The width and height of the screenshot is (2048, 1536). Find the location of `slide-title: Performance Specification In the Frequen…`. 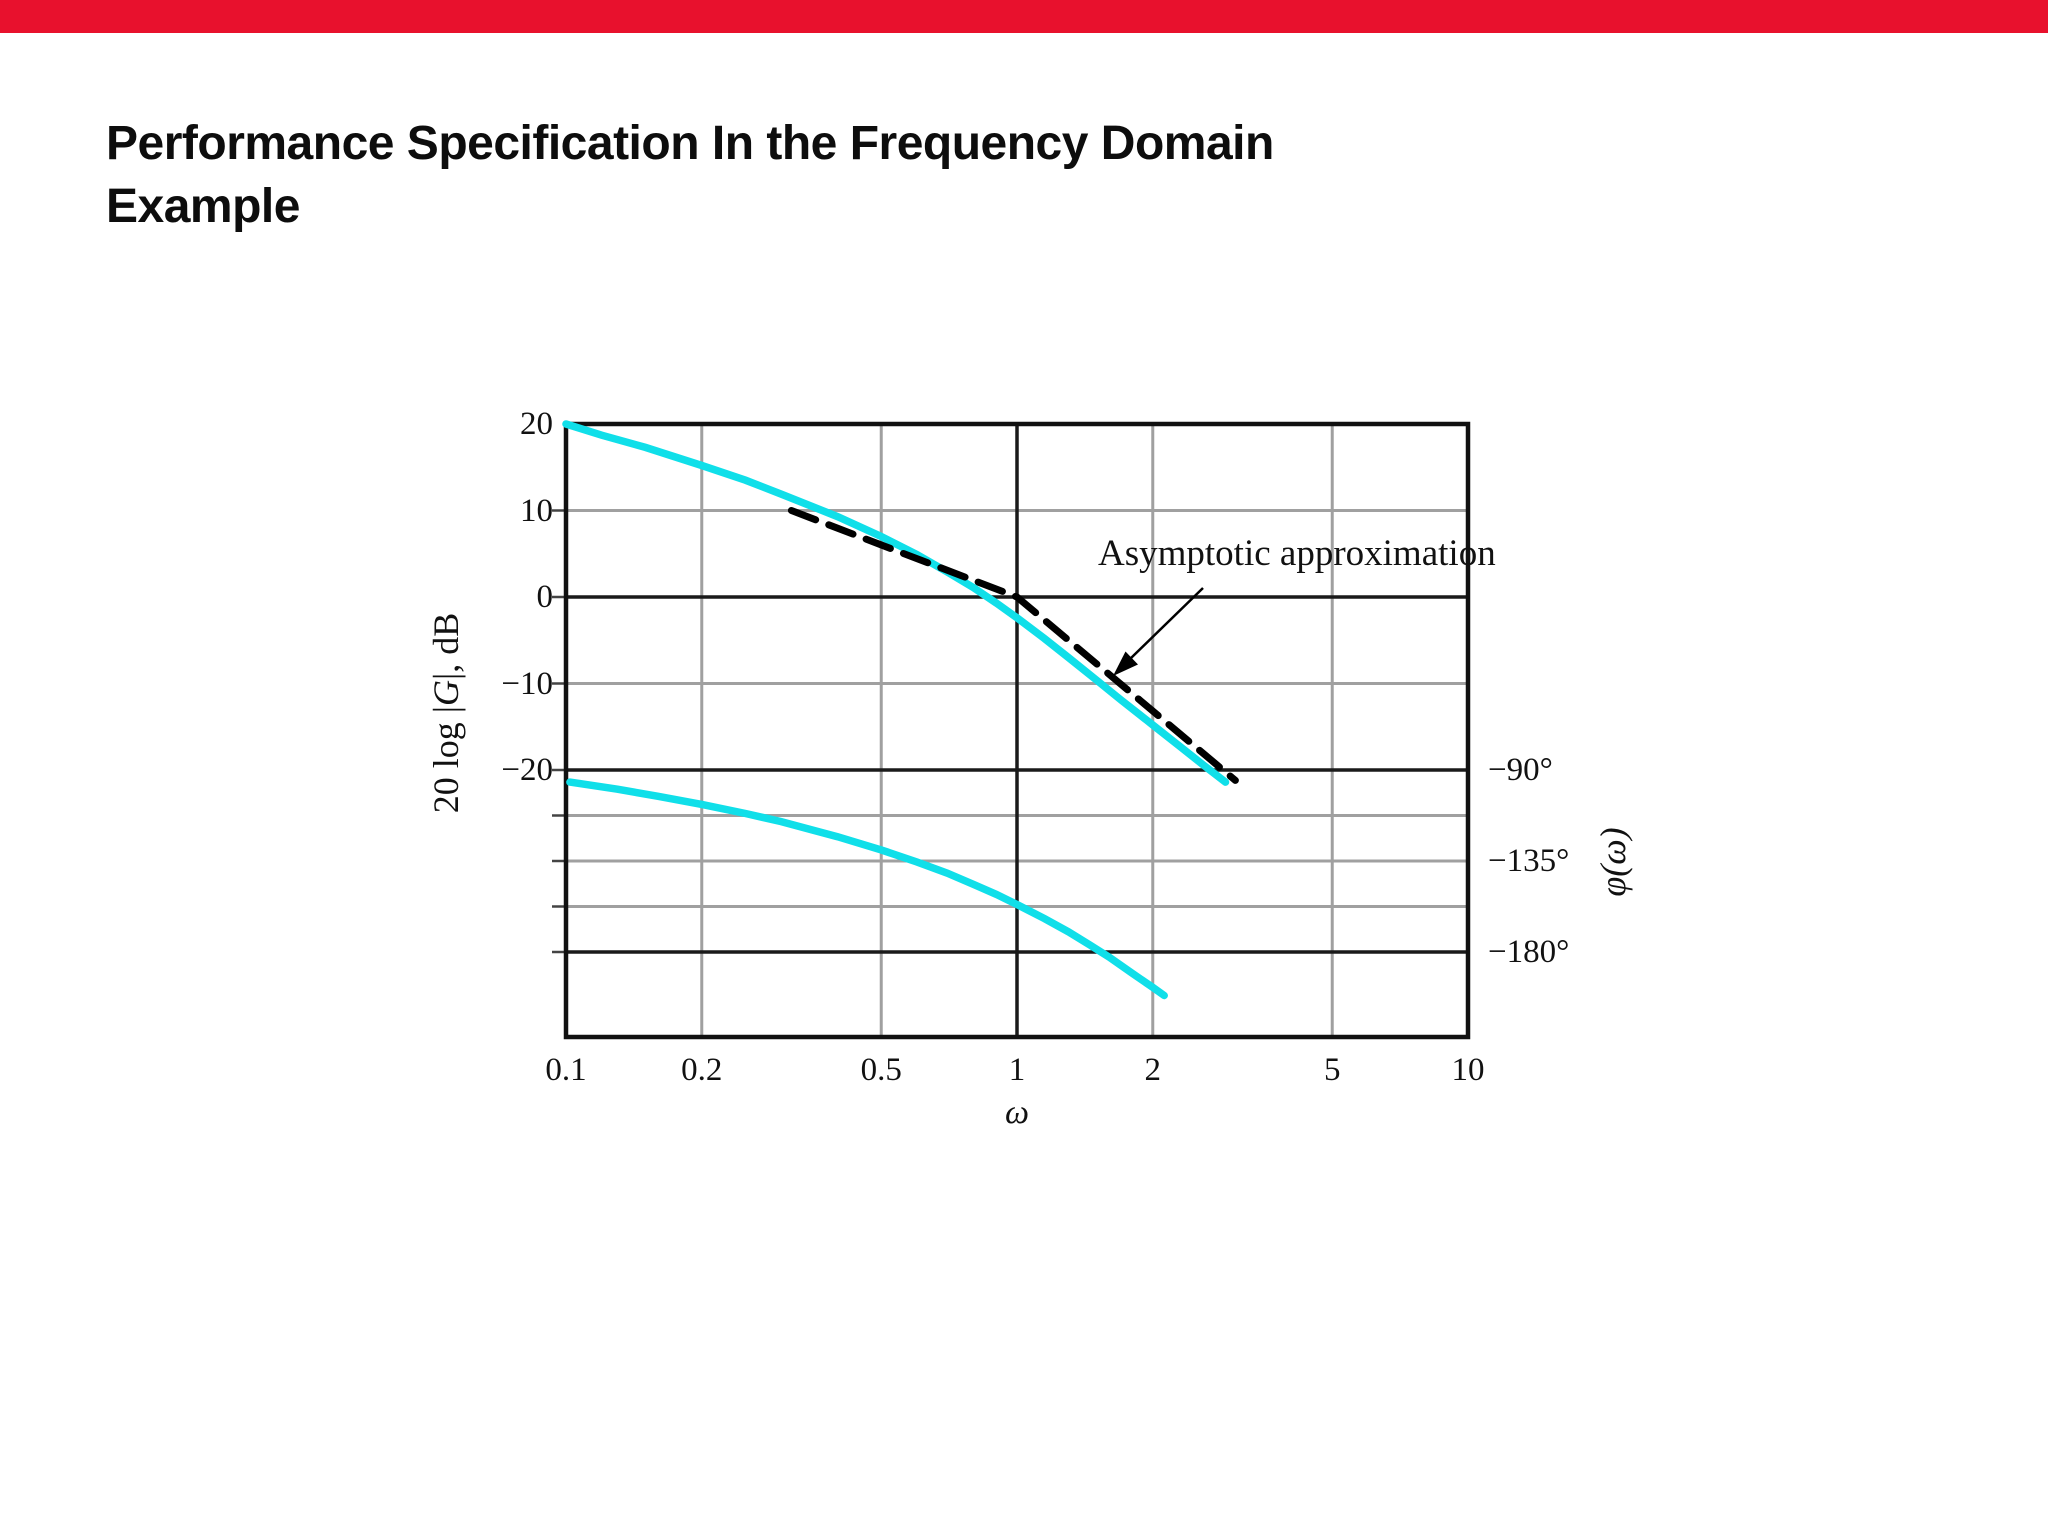

slide-title: Performance Specification In the Frequen… is located at coordinates (856, 175).